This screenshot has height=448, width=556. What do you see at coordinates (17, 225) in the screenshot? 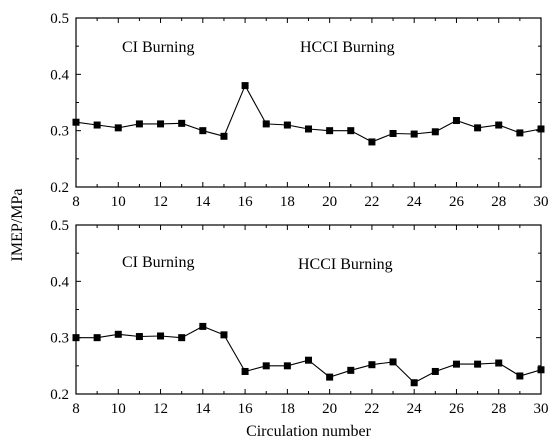
I see `y-axis-title: IMEP/MPa` at bounding box center [17, 225].